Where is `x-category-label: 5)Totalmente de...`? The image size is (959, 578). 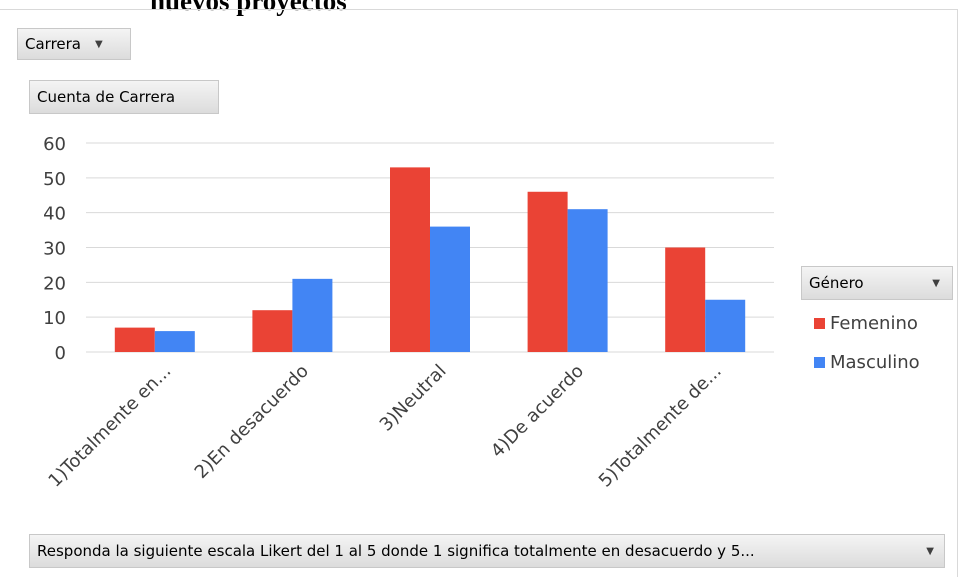 x-category-label: 5)Totalmente de... is located at coordinates (660, 426).